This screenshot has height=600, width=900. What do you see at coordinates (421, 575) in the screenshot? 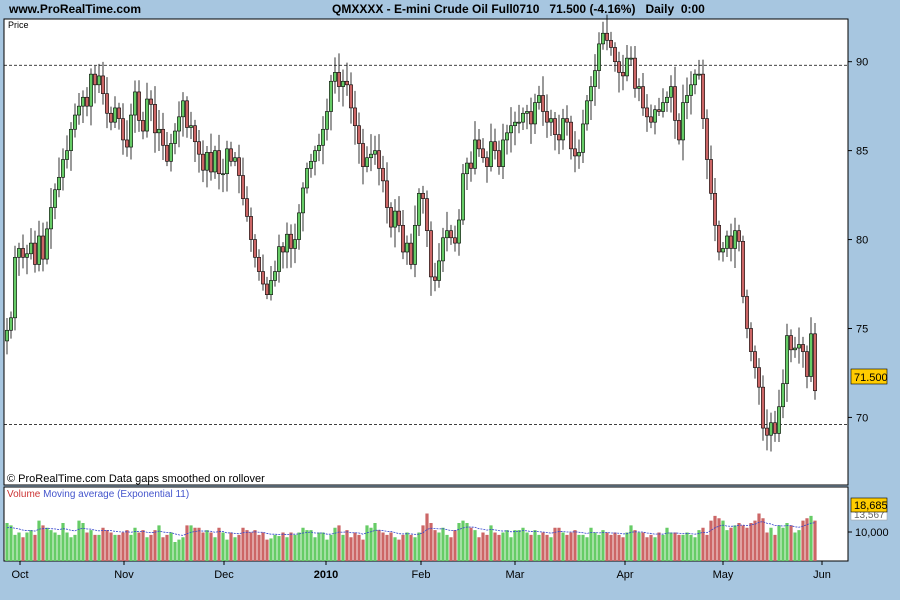
I see `time-tick-label: Feb` at bounding box center [421, 575].